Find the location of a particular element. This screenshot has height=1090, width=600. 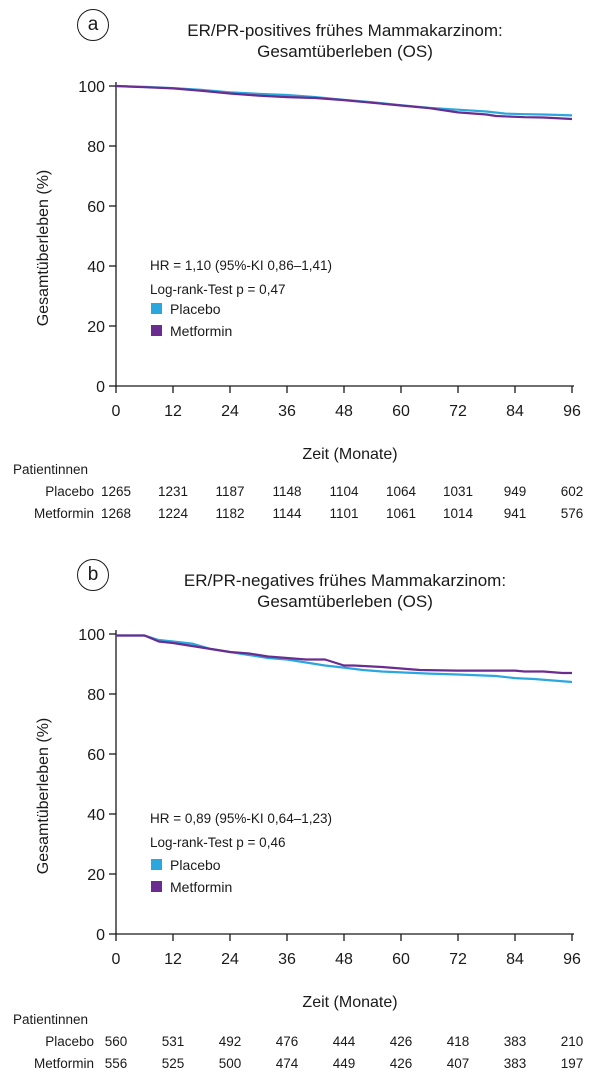

panel-letter: a is located at coordinates (93, 25).